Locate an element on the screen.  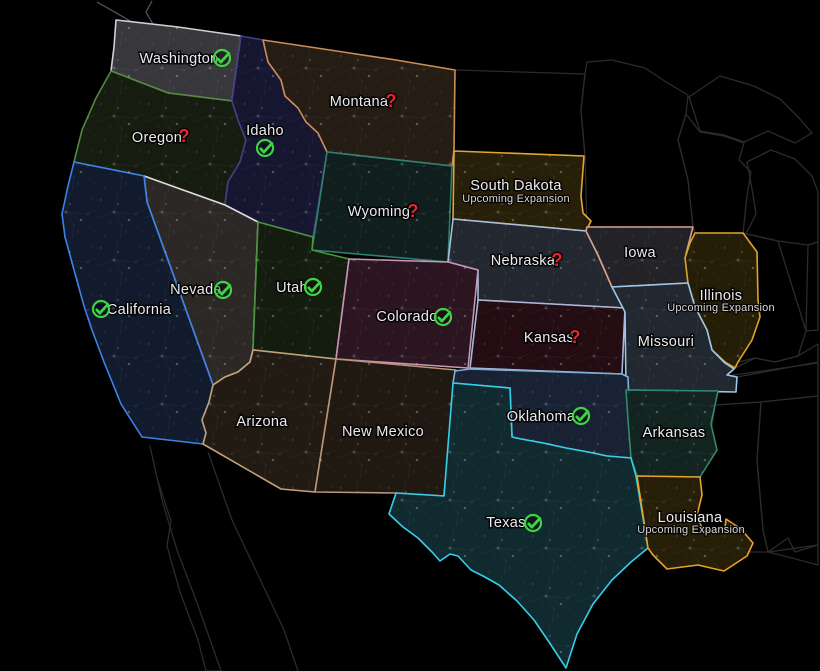
montana-label: Montana is located at coordinates (359, 102).